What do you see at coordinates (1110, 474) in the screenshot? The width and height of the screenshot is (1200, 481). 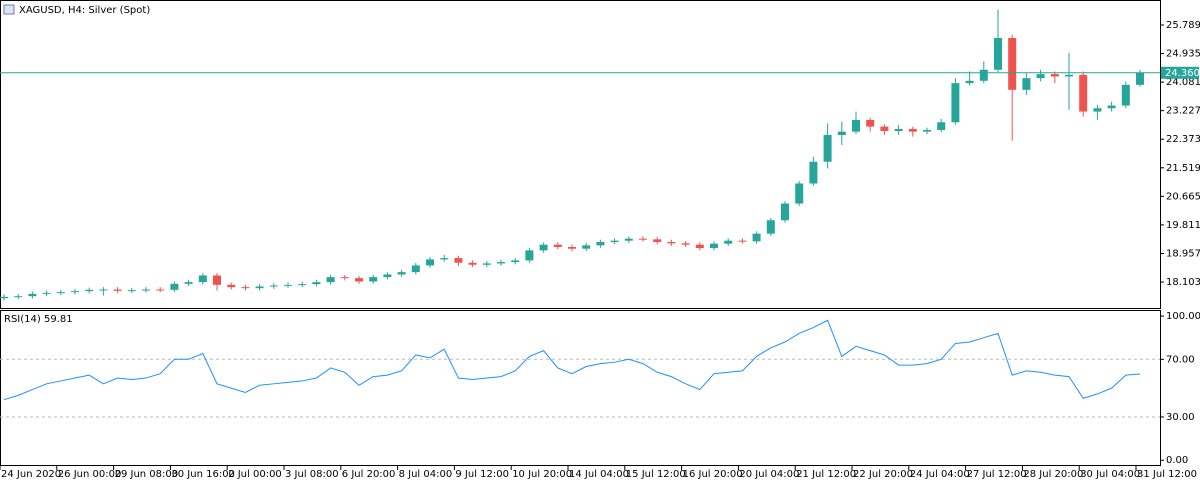 I see `x-tick-label: 30 Jul 04:00` at bounding box center [1110, 474].